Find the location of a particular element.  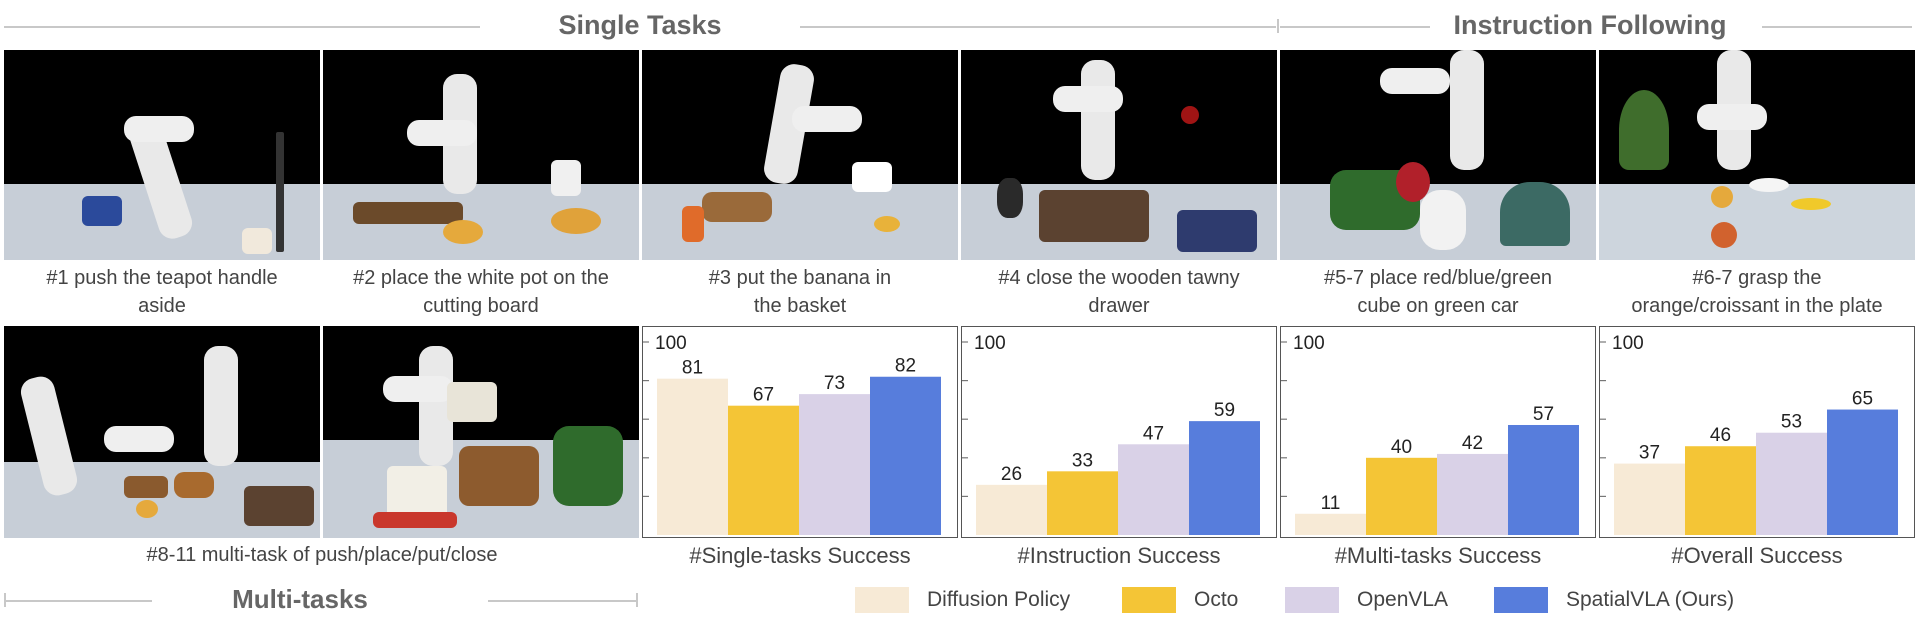

task-1-image is located at coordinates (162, 155).